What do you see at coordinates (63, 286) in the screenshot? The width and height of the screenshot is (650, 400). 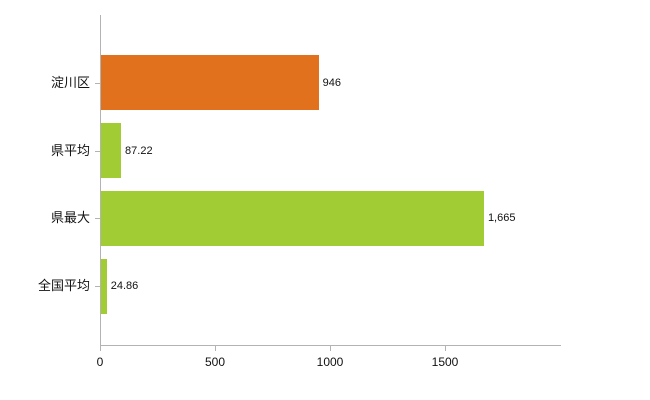 I see `category-label-3: 全国平均` at bounding box center [63, 286].